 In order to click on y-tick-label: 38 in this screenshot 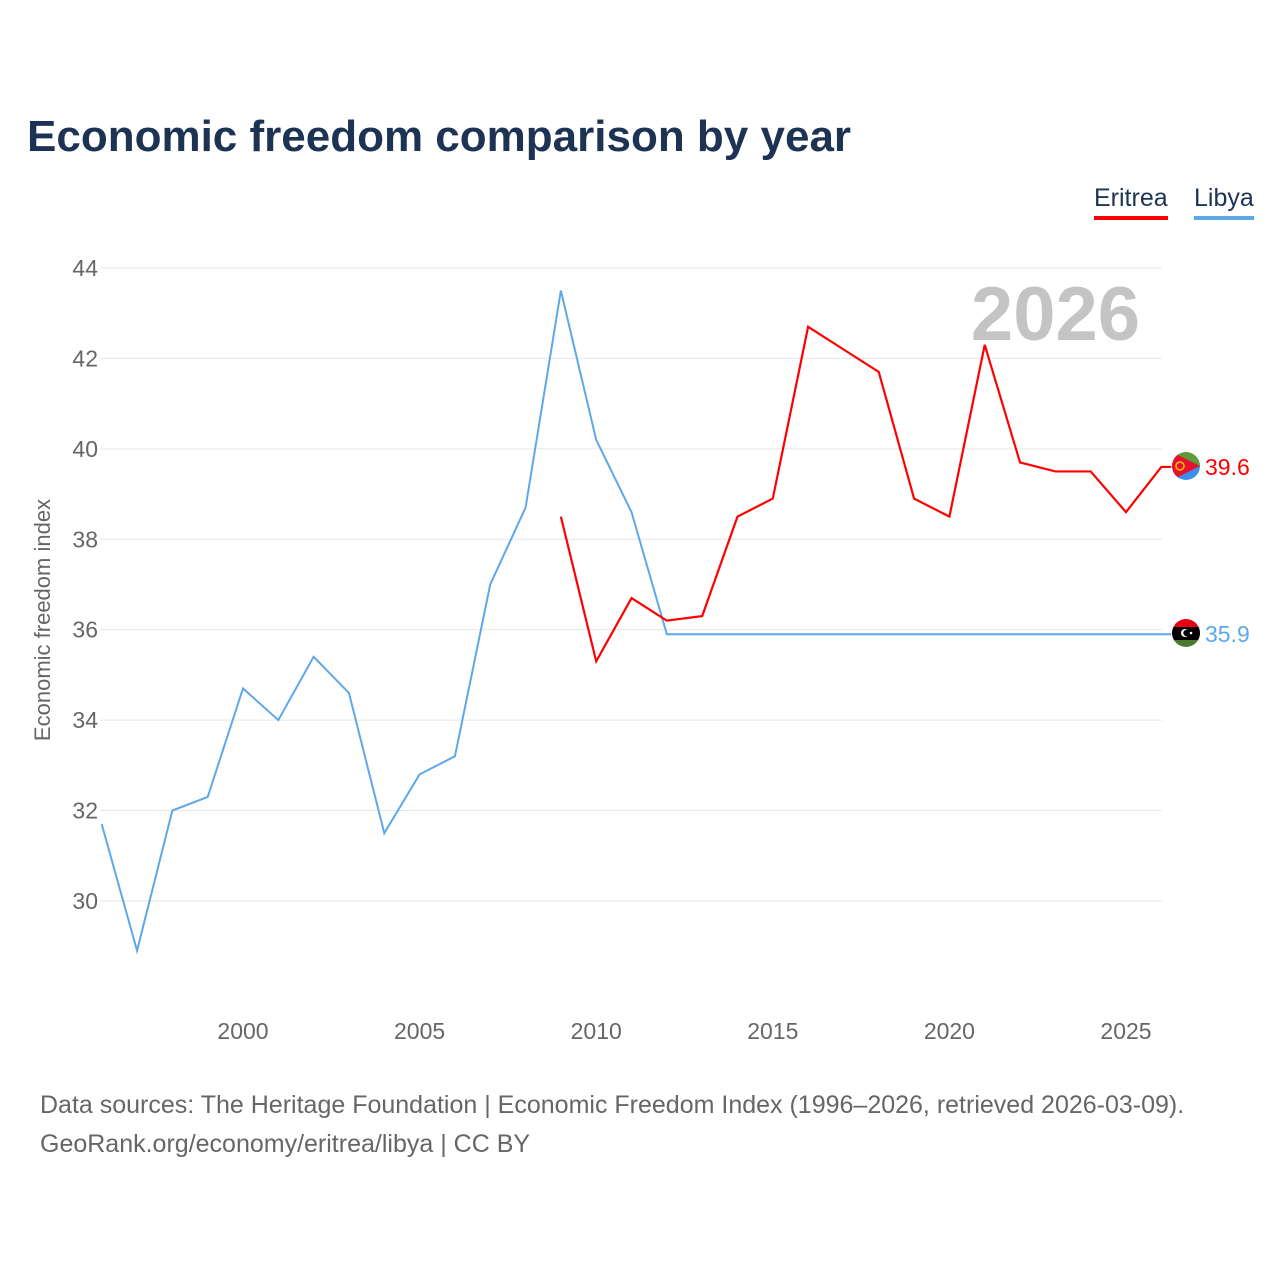, I will do `click(85, 539)`.